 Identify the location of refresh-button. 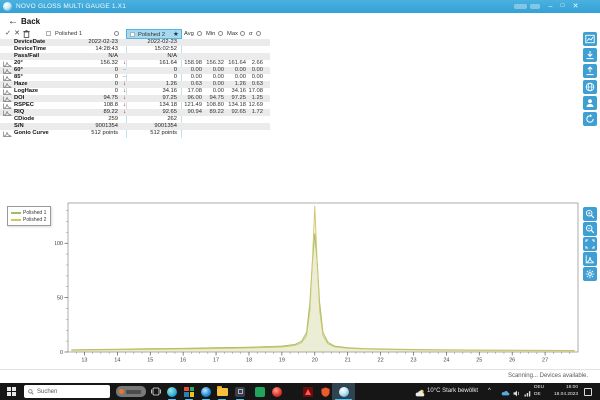
(590, 119).